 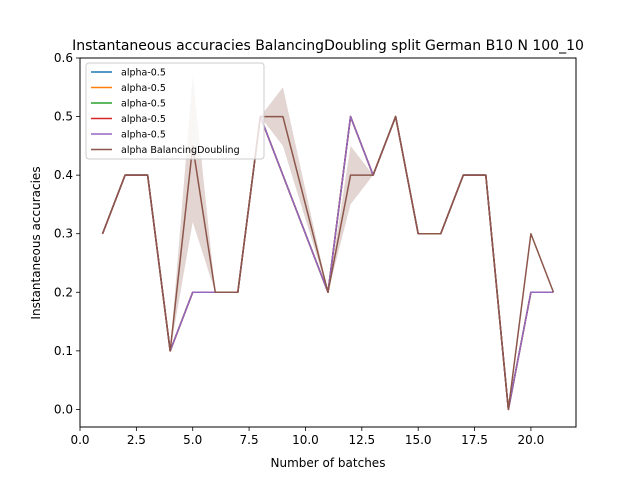 I want to click on x-tick-label: 0.0, so click(x=79, y=440).